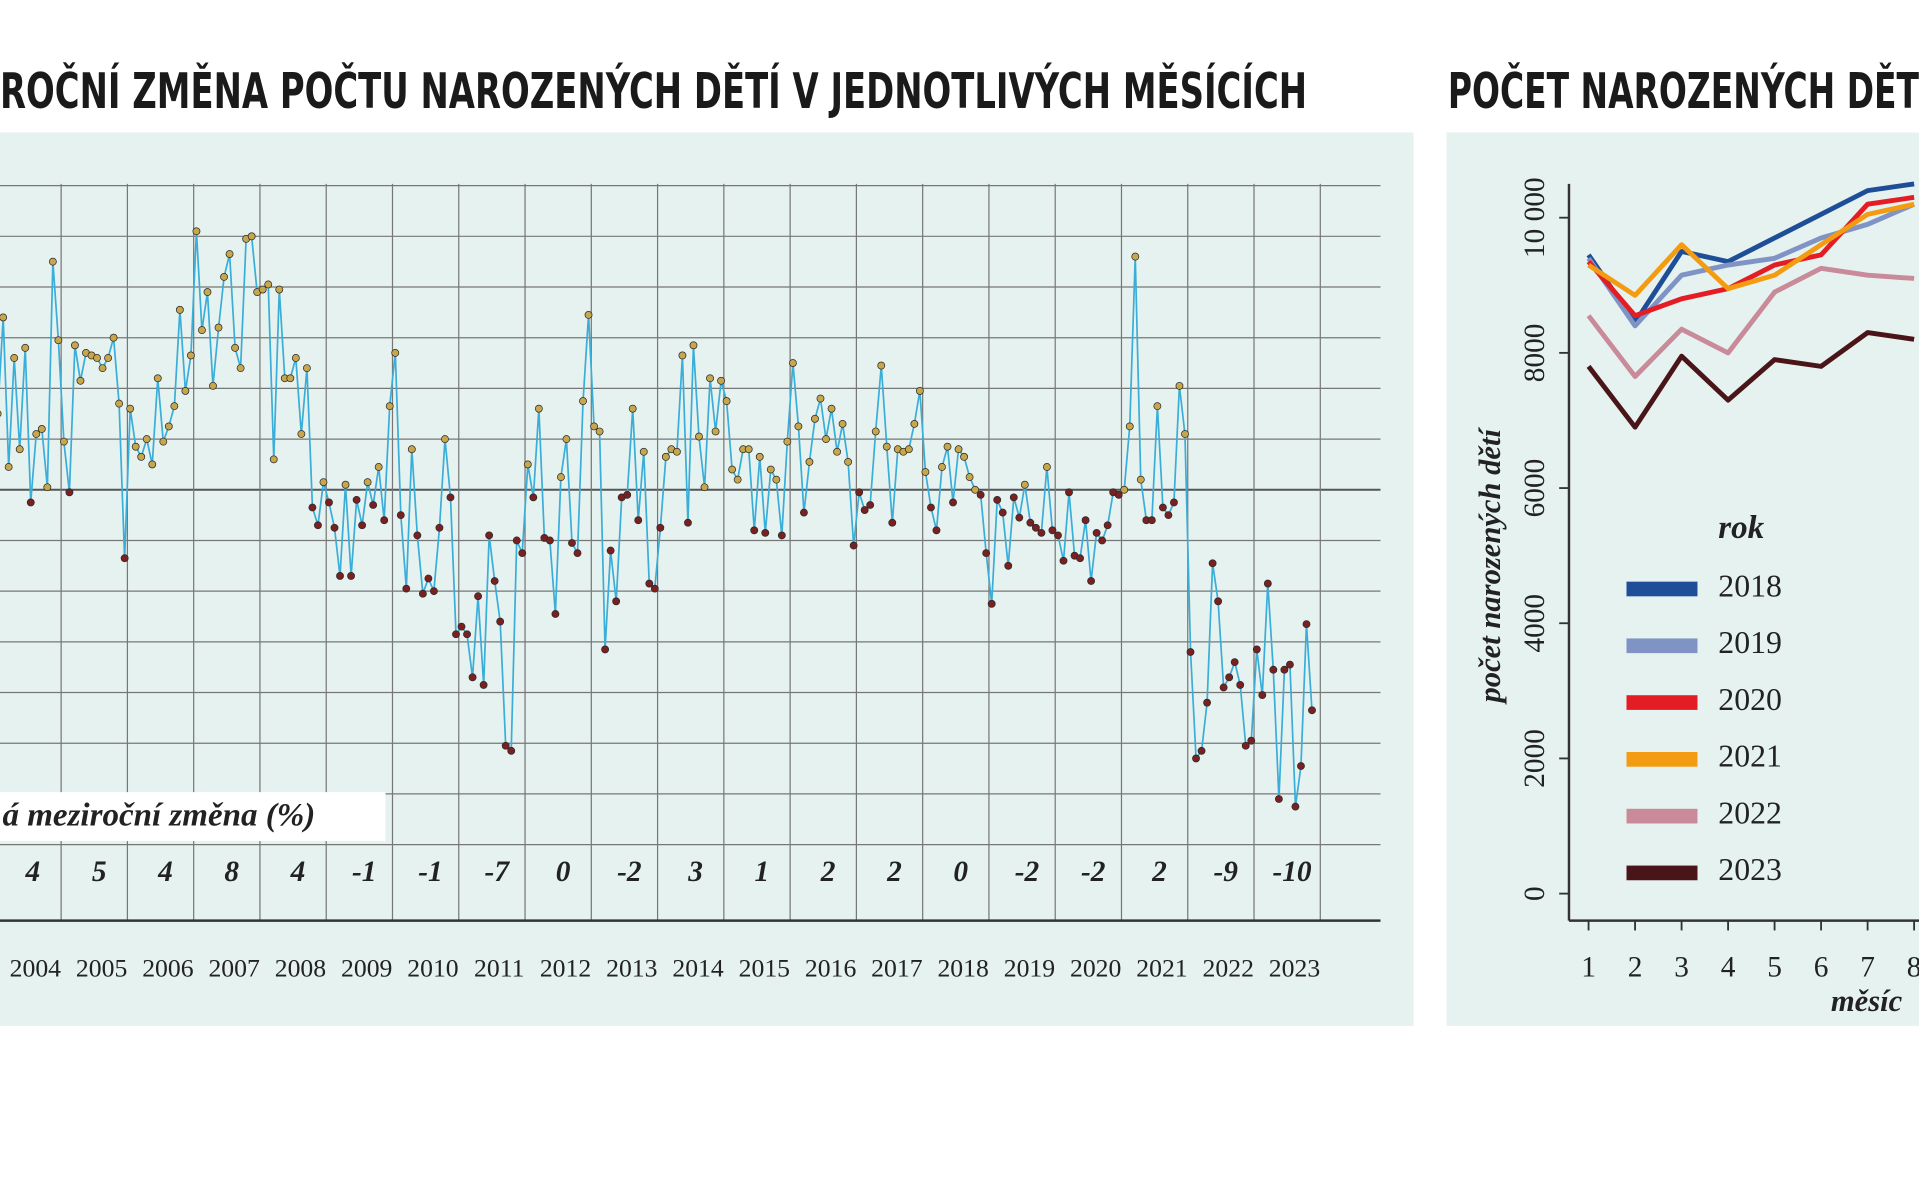 Image resolution: width=1919 pixels, height=1200 pixels. I want to click on annual-change-label: 8, so click(231, 872).